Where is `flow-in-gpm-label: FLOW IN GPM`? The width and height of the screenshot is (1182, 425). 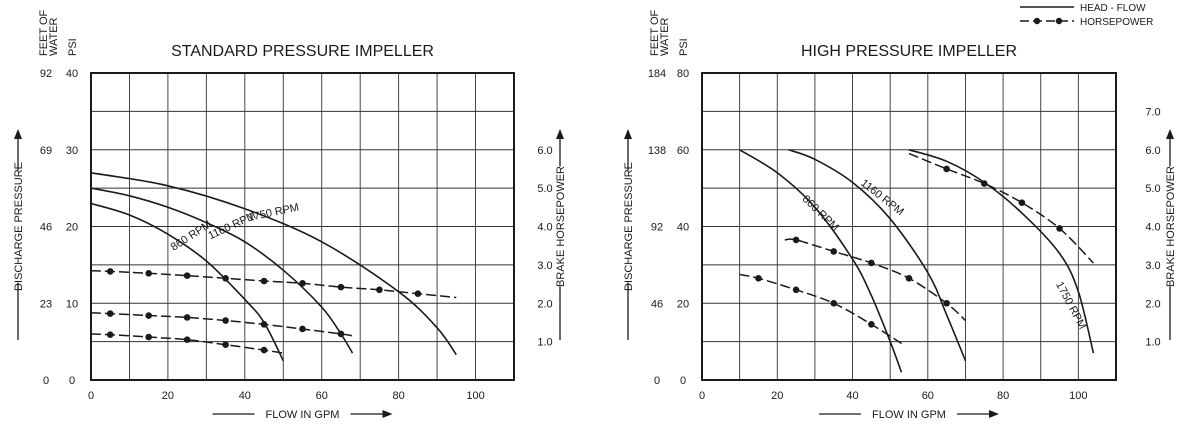
flow-in-gpm-label: FLOW IN GPM is located at coordinates (909, 415).